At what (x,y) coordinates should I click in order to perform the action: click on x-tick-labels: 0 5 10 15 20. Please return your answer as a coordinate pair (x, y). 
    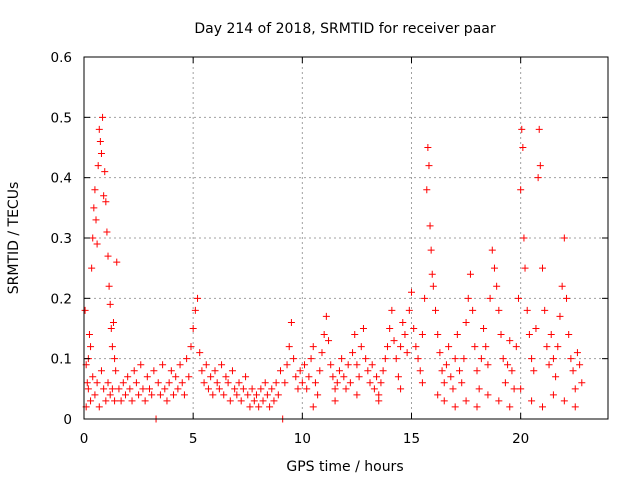
    Looking at the image, I should click on (305, 439).